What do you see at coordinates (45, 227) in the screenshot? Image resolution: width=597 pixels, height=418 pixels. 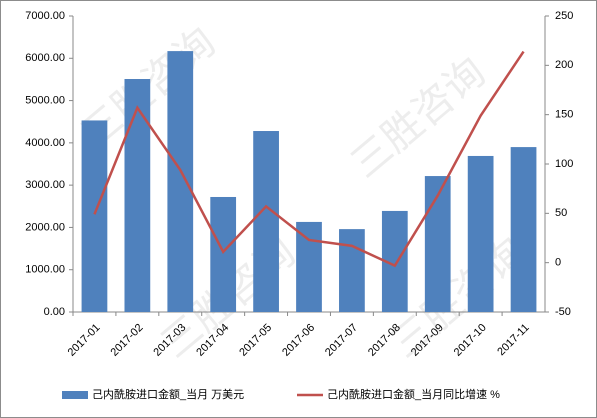 I see `y-tick-label: 2000.00` at bounding box center [45, 227].